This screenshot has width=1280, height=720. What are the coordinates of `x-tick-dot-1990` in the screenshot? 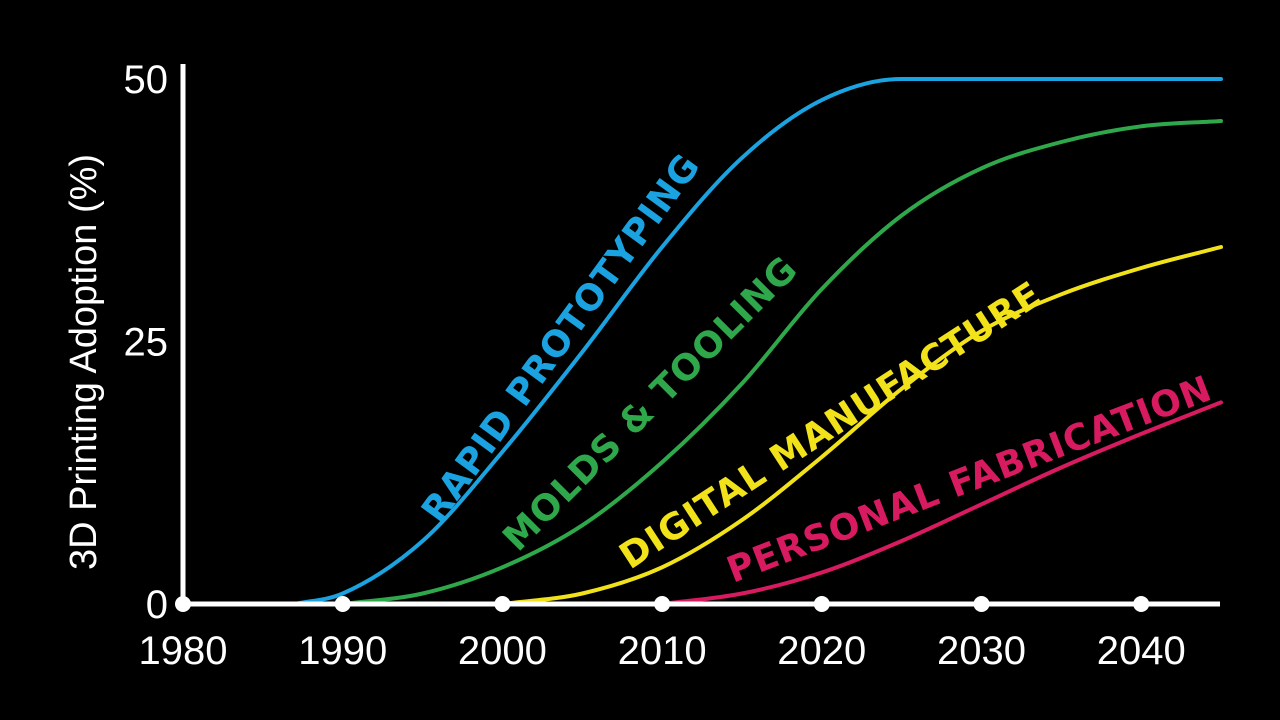 It's located at (342, 604).